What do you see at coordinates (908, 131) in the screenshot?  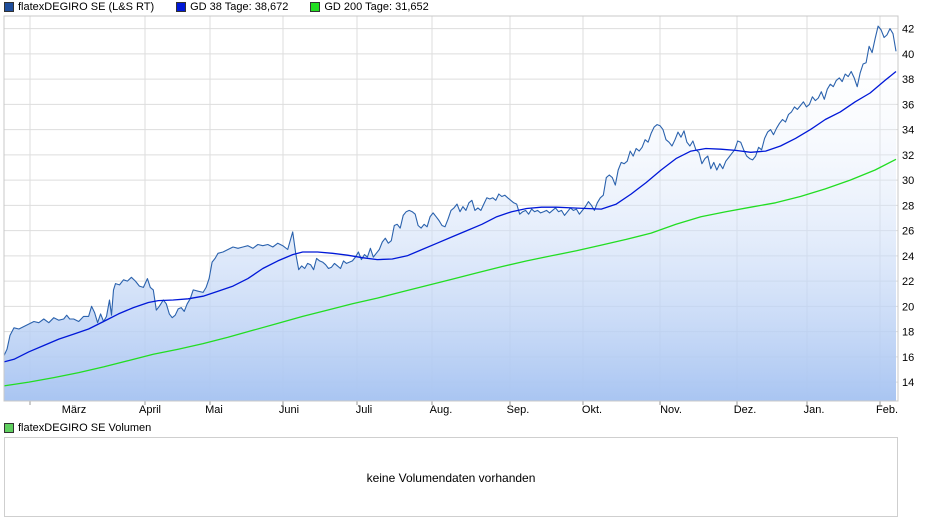 I see `y-tick-label: 34` at bounding box center [908, 131].